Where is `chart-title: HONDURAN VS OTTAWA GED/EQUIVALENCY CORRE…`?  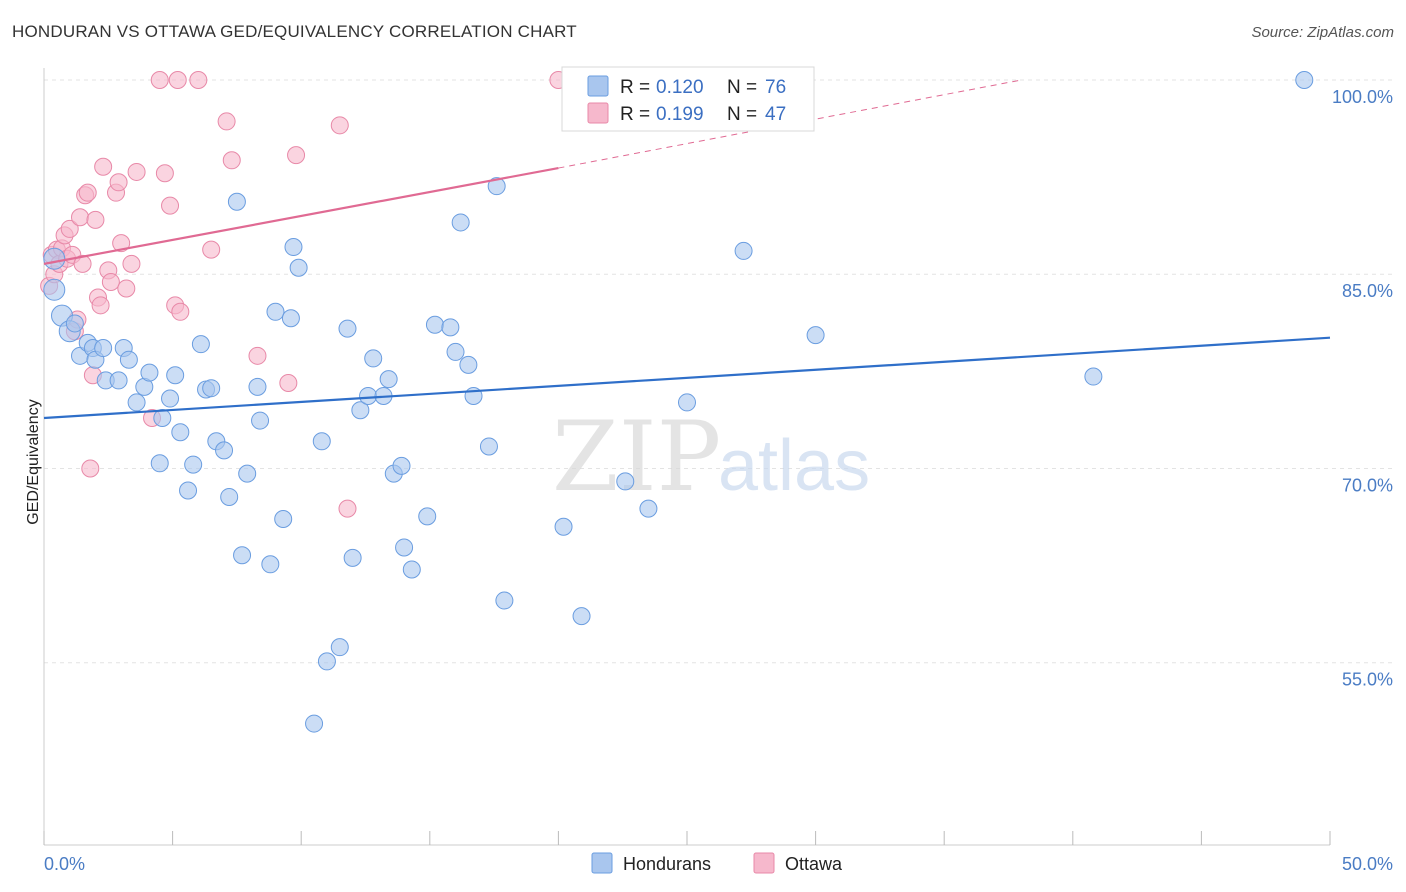
chart-title: HONDURAN VS OTTAWA GED/EQUIVALENCY CORRE… is located at coordinates (294, 31).